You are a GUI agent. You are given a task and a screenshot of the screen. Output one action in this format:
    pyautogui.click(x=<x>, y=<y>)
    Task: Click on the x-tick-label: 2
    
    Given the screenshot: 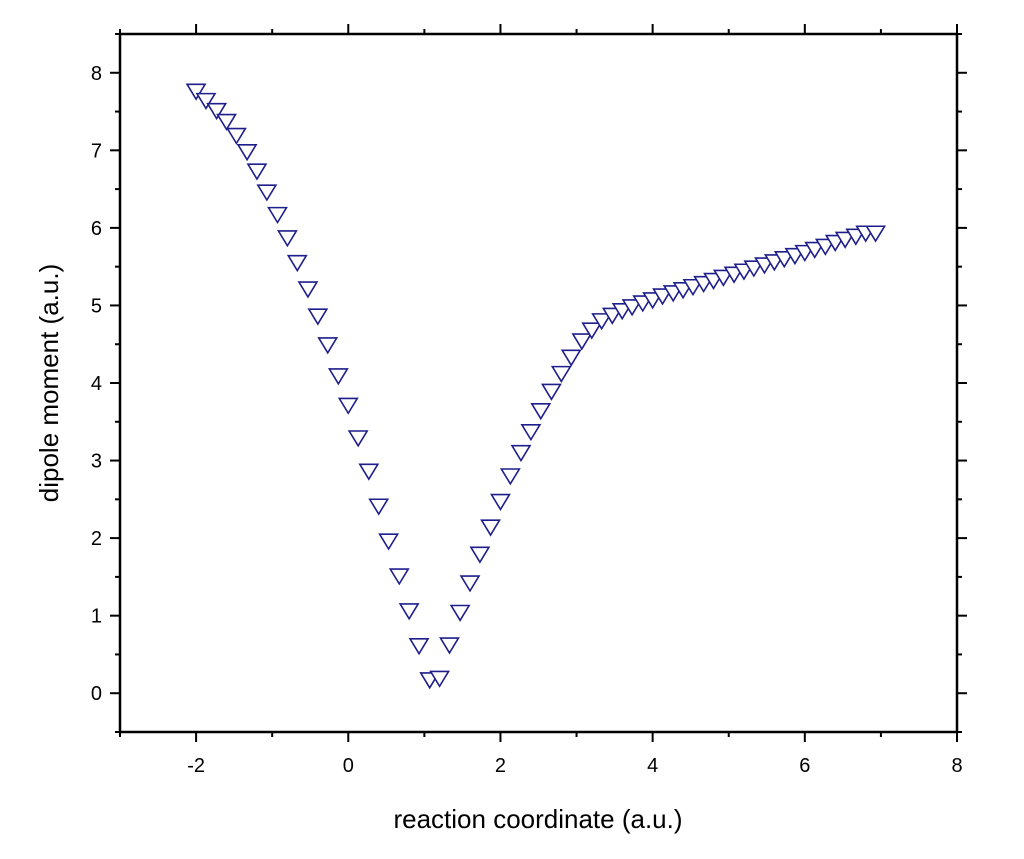 What is the action you would take?
    pyautogui.click(x=500, y=766)
    